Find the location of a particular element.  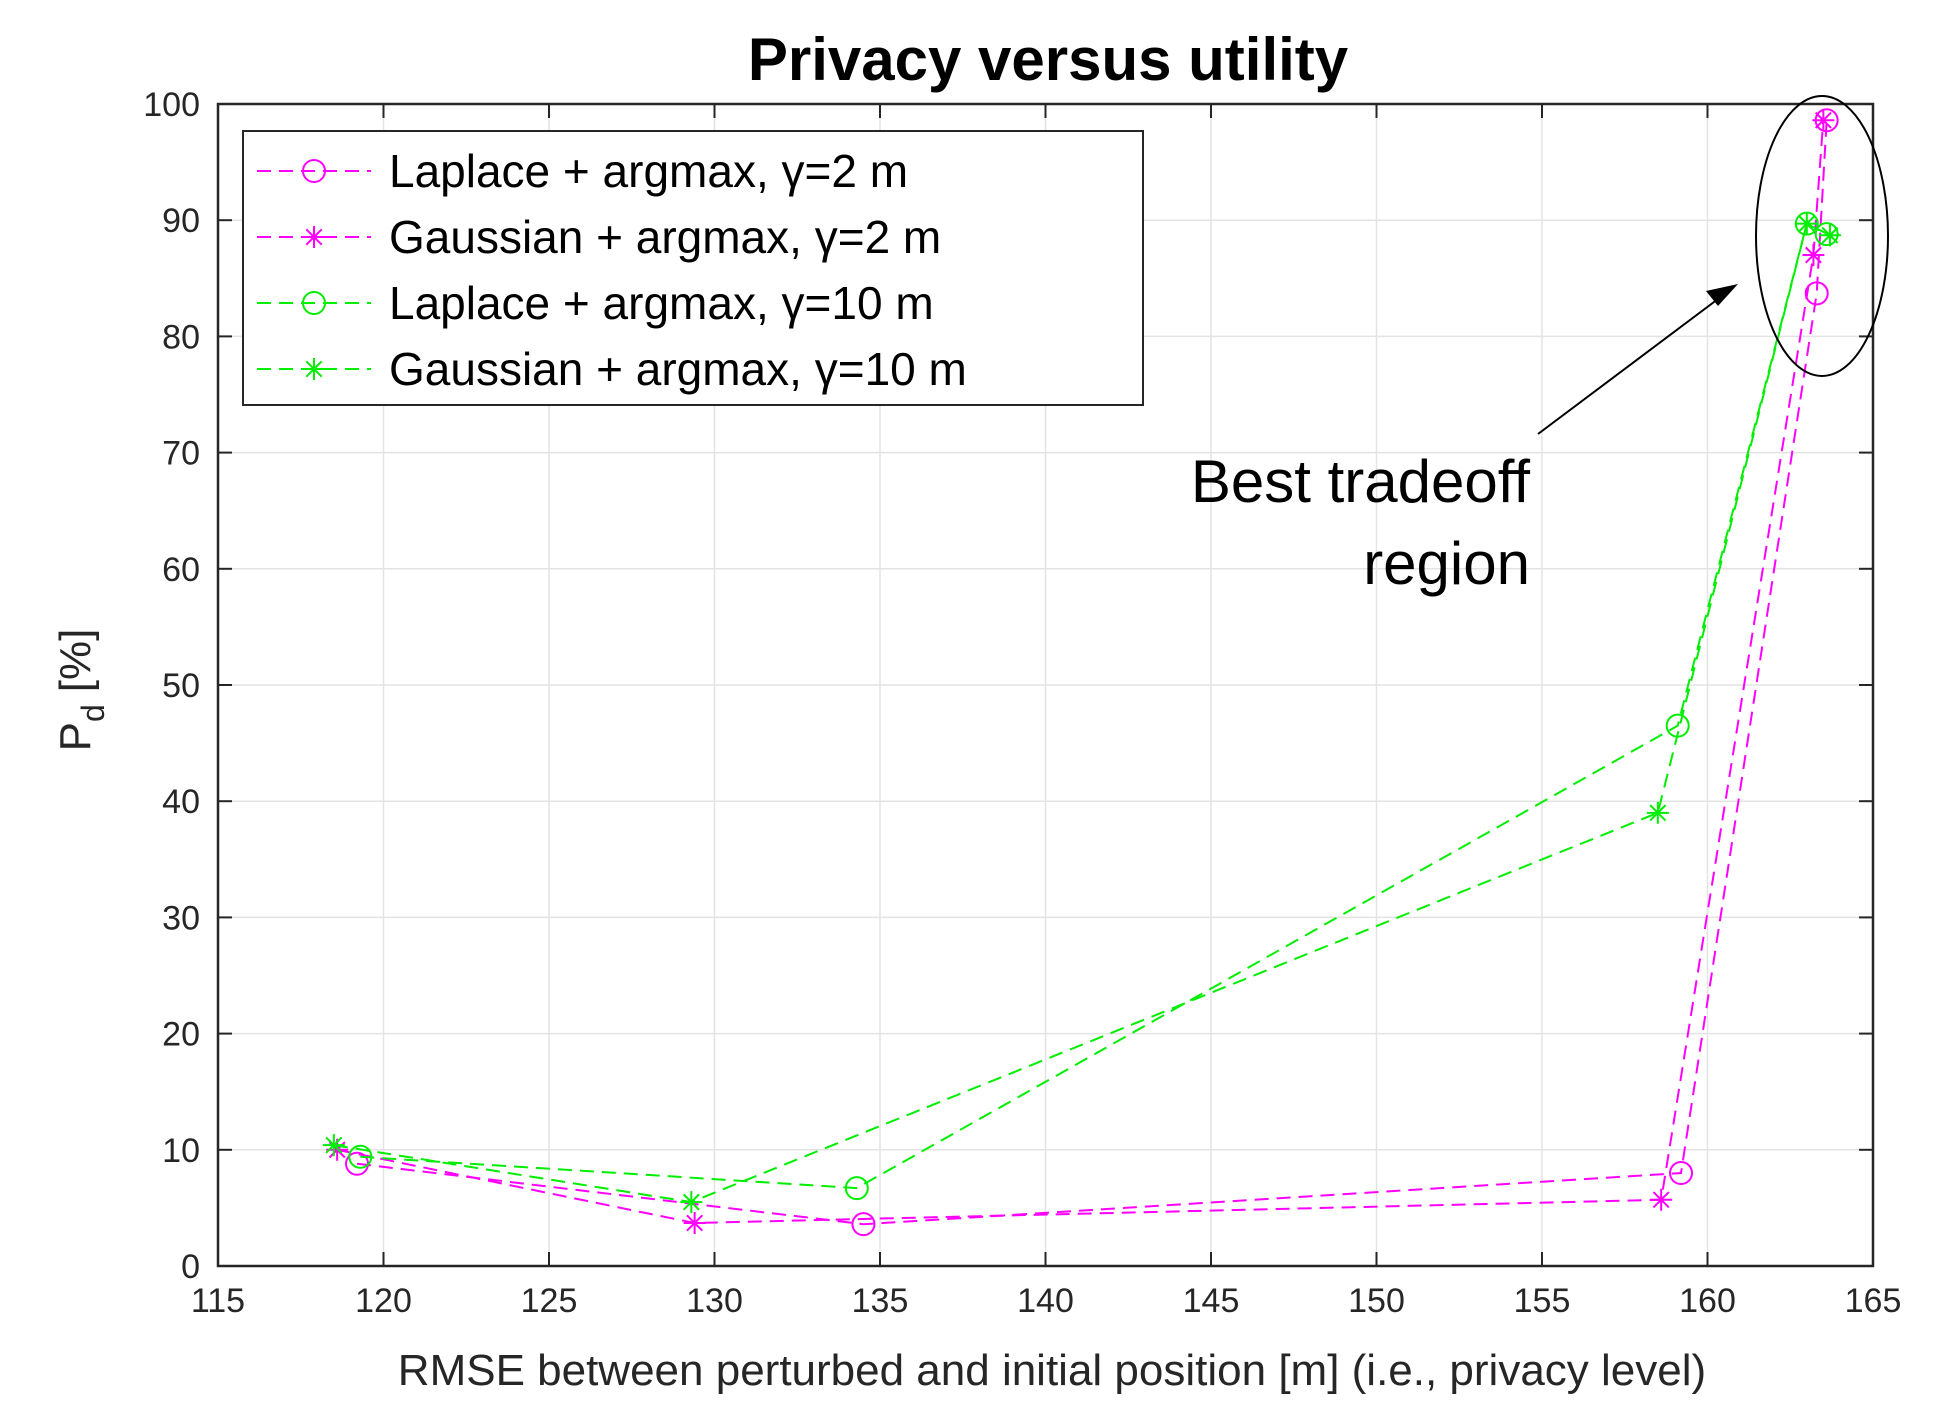

x-tick-label: 160 is located at coordinates (1707, 1301).